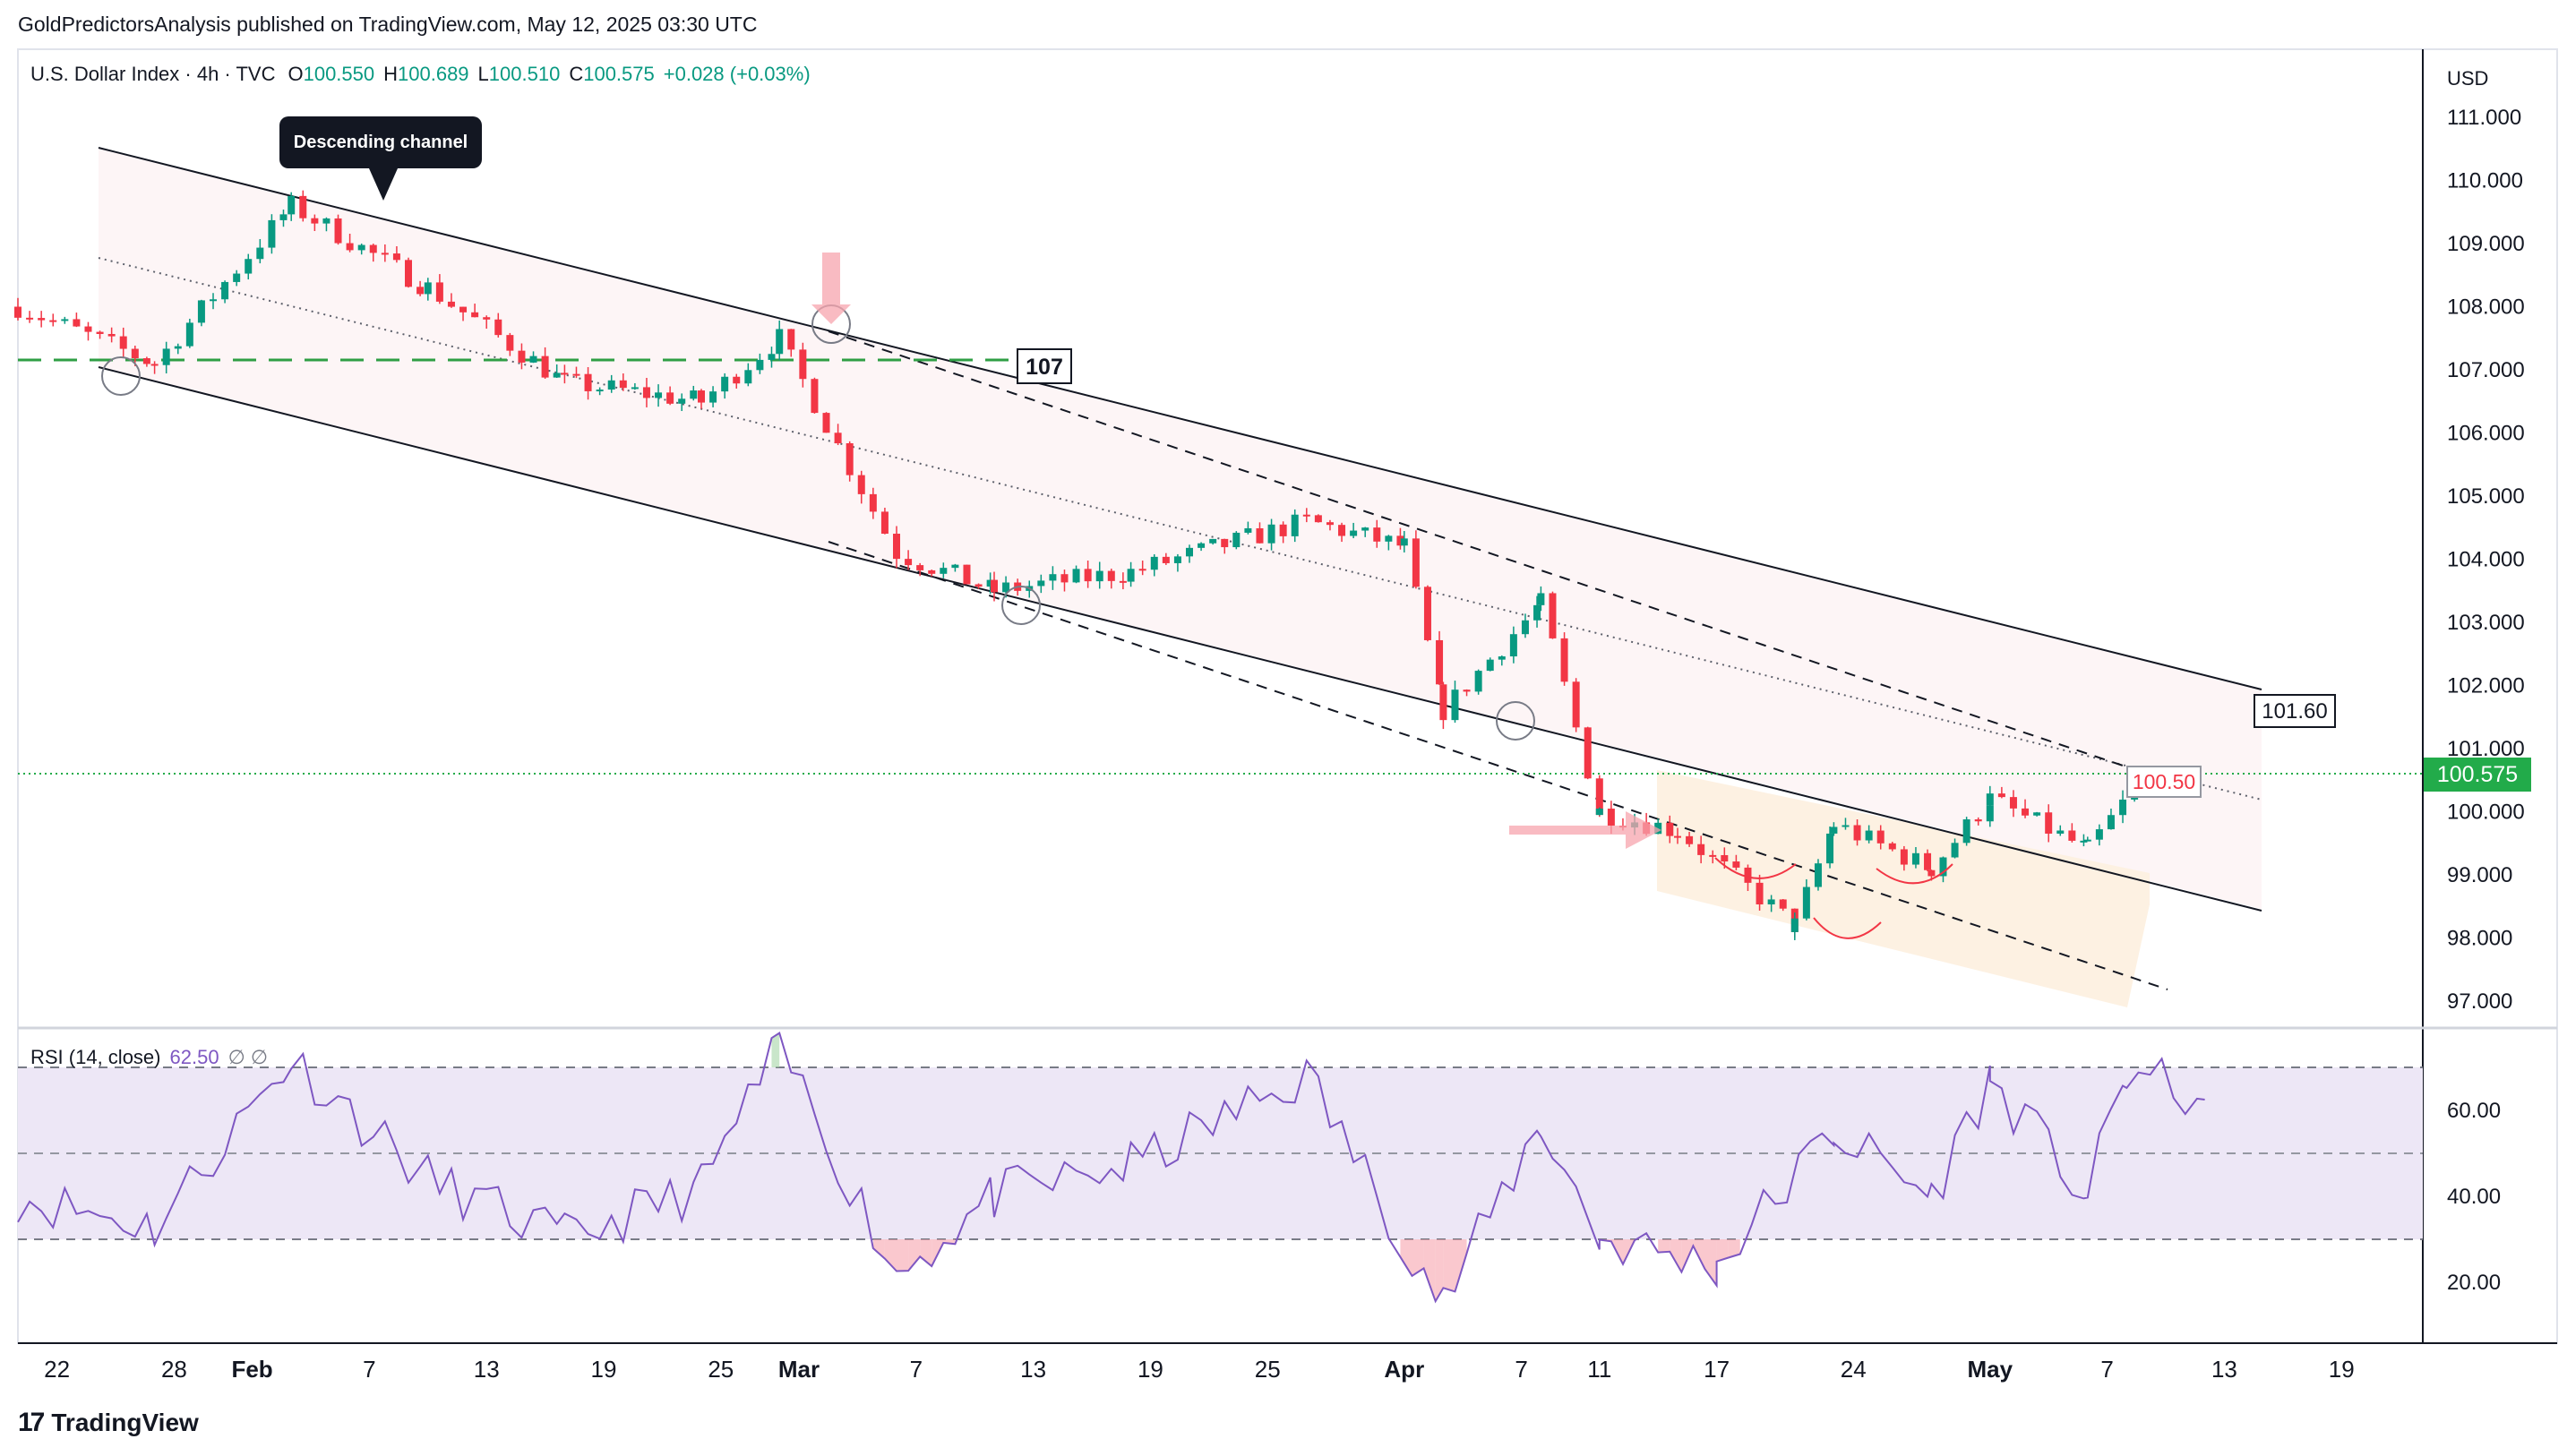  I want to click on time-tick: 11, so click(1599, 1369).